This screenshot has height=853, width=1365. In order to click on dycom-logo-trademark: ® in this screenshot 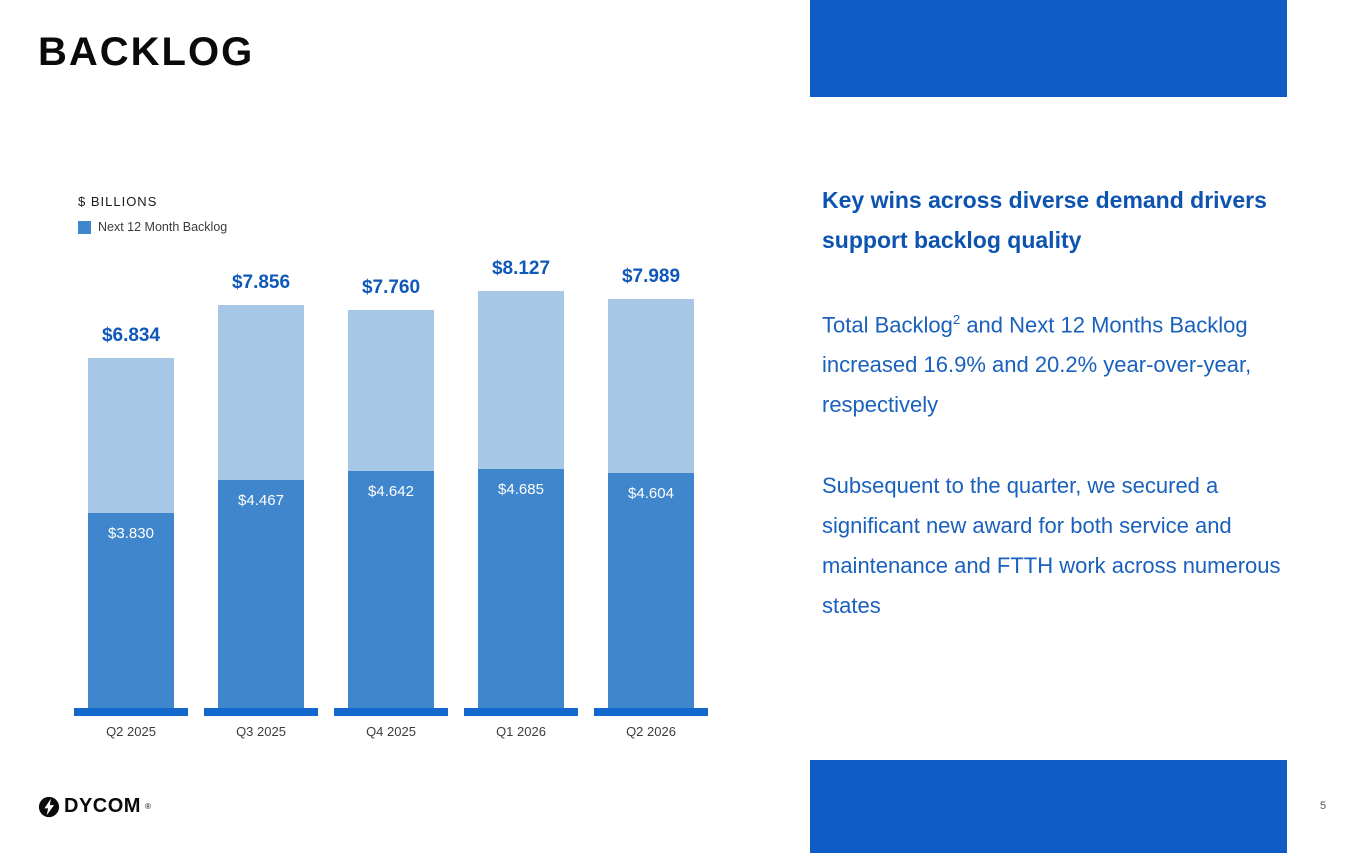, I will do `click(147, 806)`.